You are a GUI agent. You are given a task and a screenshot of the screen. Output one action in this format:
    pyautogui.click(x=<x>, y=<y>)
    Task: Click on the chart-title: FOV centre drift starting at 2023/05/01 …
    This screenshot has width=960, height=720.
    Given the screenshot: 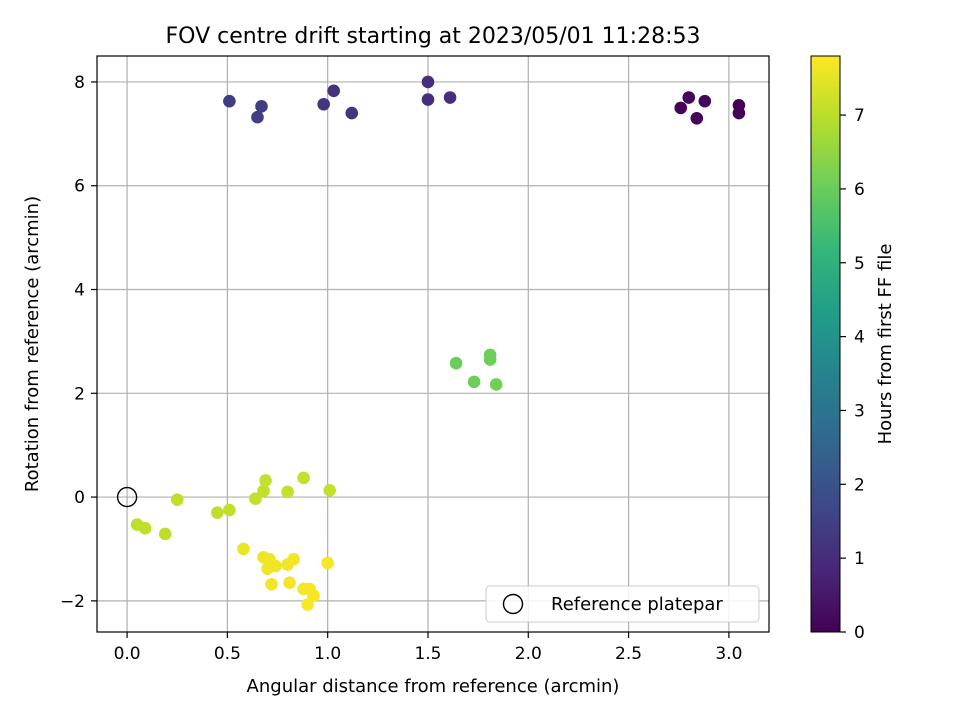 What is the action you would take?
    pyautogui.click(x=433, y=36)
    